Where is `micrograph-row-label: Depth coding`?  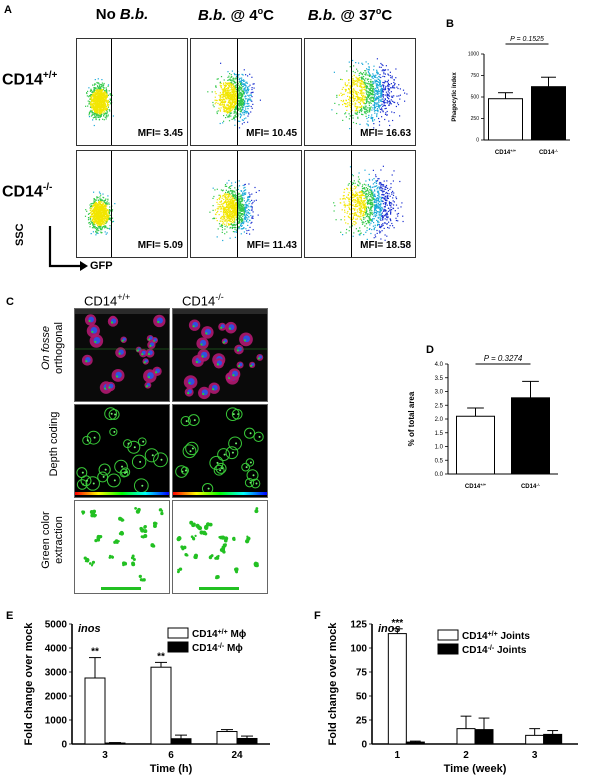 micrograph-row-label: Depth coding is located at coordinates (54, 444).